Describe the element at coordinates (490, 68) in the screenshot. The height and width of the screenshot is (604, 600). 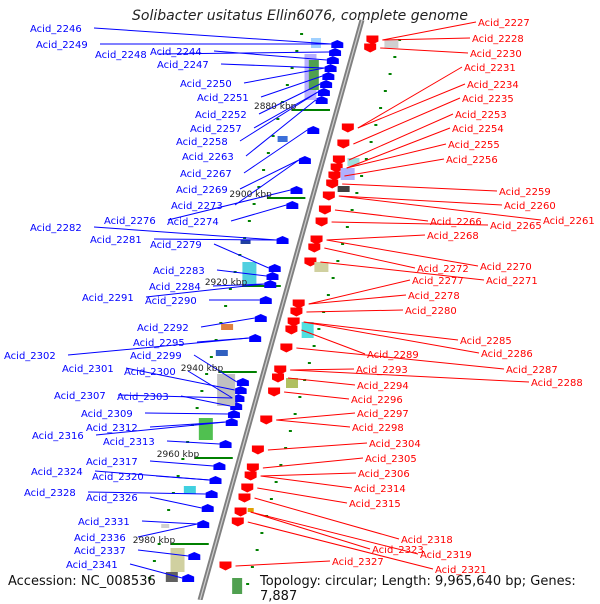
I see `gene-label-right: Acid_2231` at that location.